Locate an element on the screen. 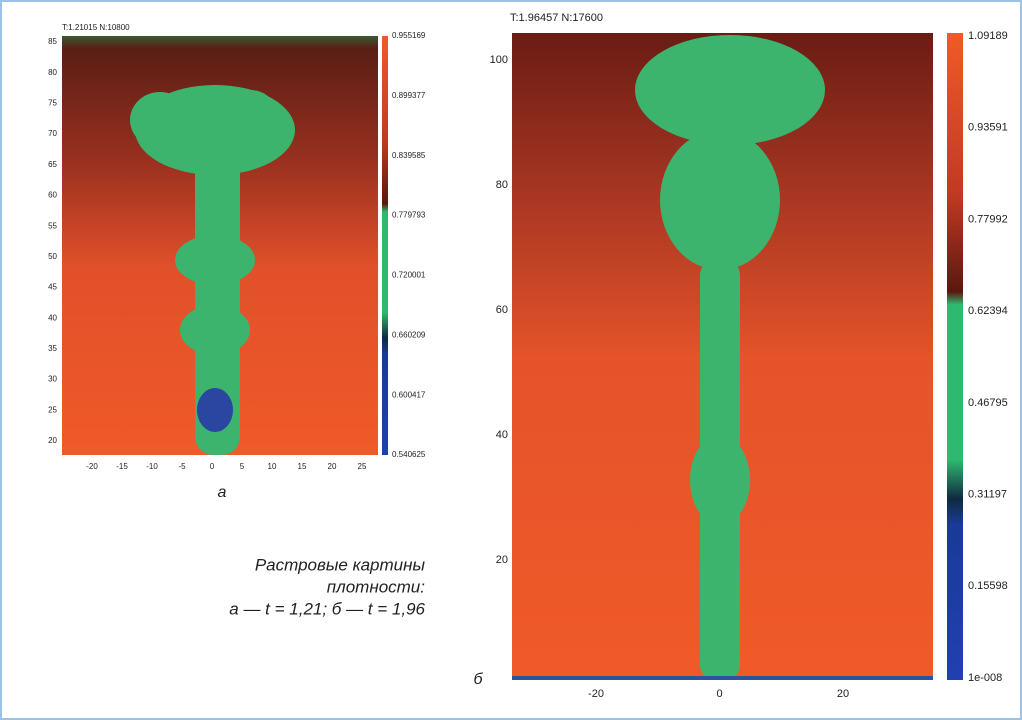 This screenshot has width=1022, height=720. y-tick-label: 45 is located at coordinates (52, 287).